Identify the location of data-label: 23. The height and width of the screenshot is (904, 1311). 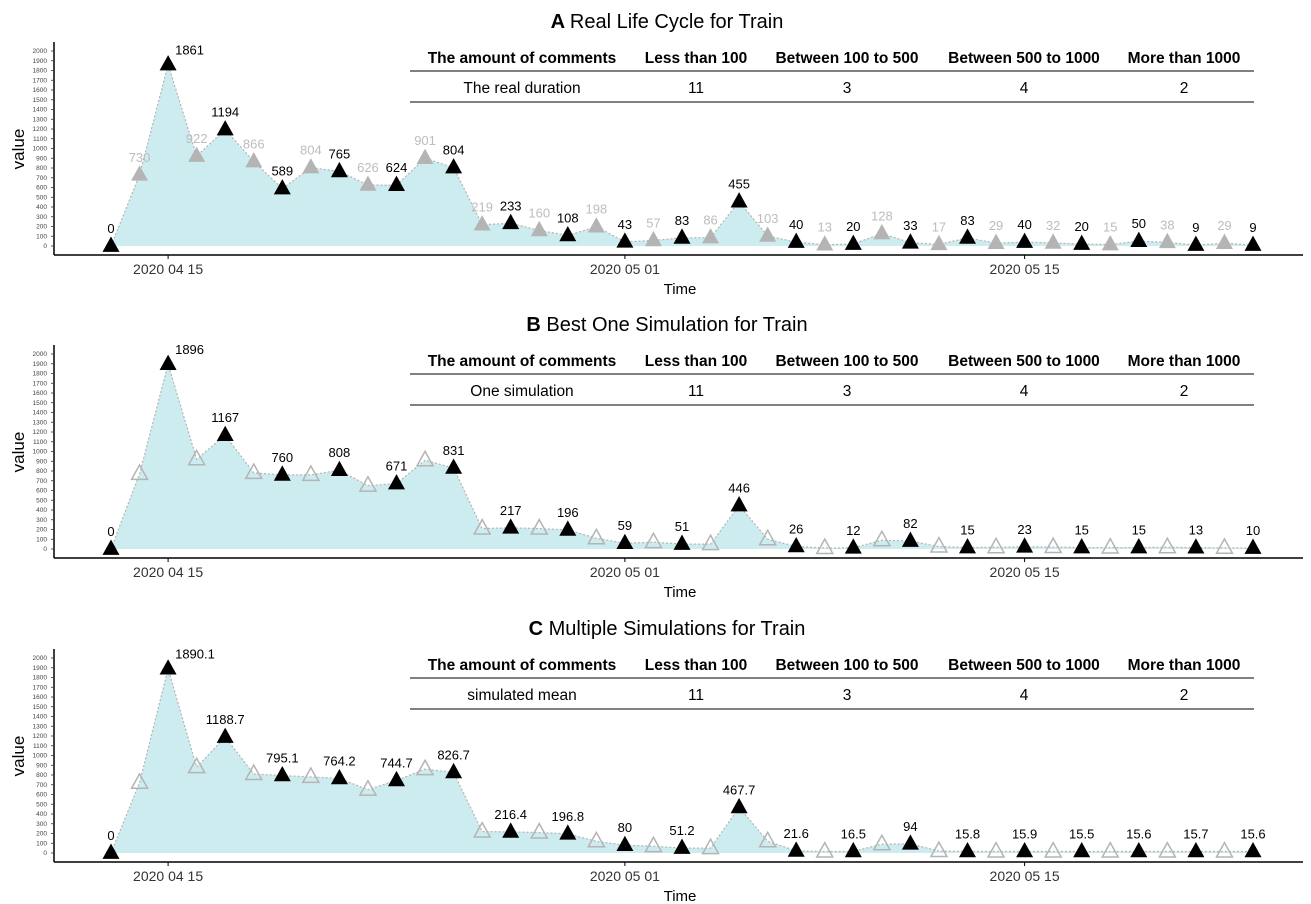
(1024, 529).